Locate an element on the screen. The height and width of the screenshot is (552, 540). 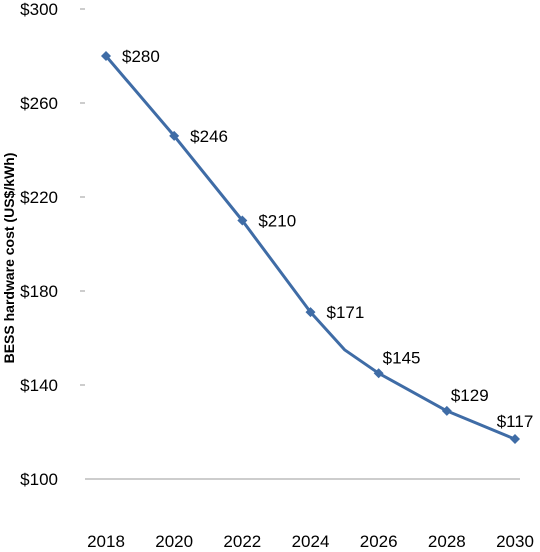
x-tick-label: 2026 is located at coordinates (379, 541).